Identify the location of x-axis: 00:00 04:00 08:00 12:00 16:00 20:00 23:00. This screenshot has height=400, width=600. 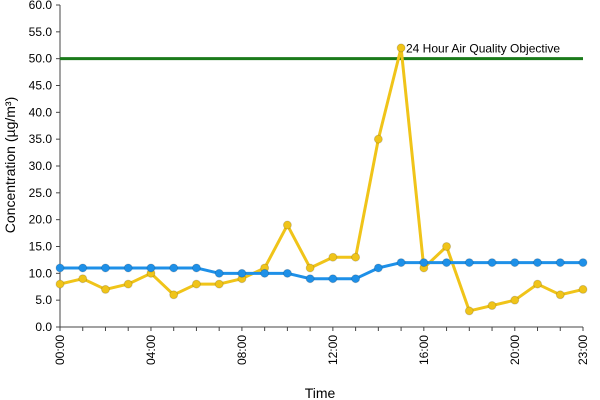
(321, 345).